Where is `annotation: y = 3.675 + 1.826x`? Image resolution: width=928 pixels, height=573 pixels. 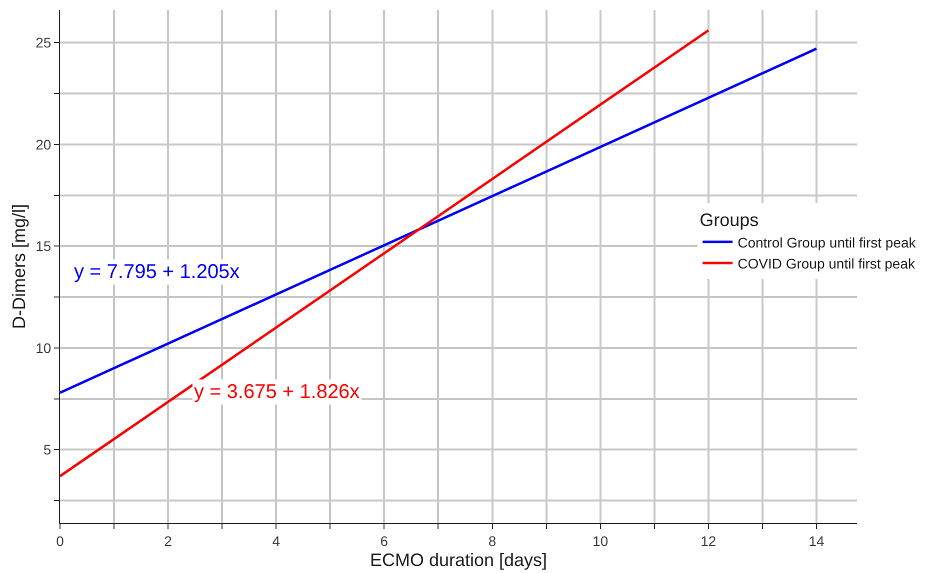
annotation: y = 3.675 + 1.826x is located at coordinates (277, 392).